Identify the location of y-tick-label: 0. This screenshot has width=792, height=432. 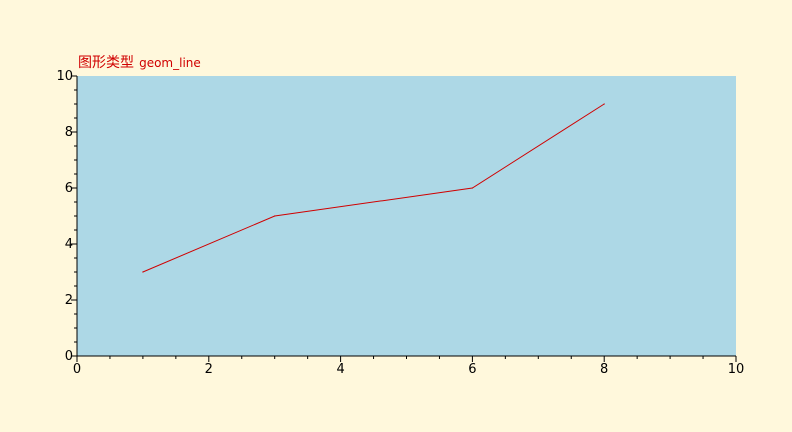
(69, 356).